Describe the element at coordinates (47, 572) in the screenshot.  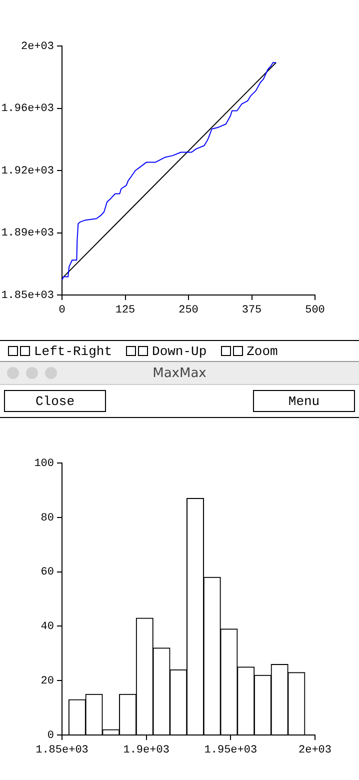
I see `y-tick-label: 60` at that location.